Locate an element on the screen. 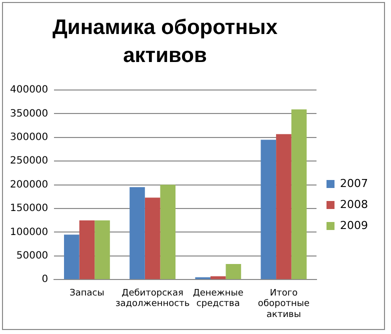  y-tick-label: 0 is located at coordinates (45, 280).